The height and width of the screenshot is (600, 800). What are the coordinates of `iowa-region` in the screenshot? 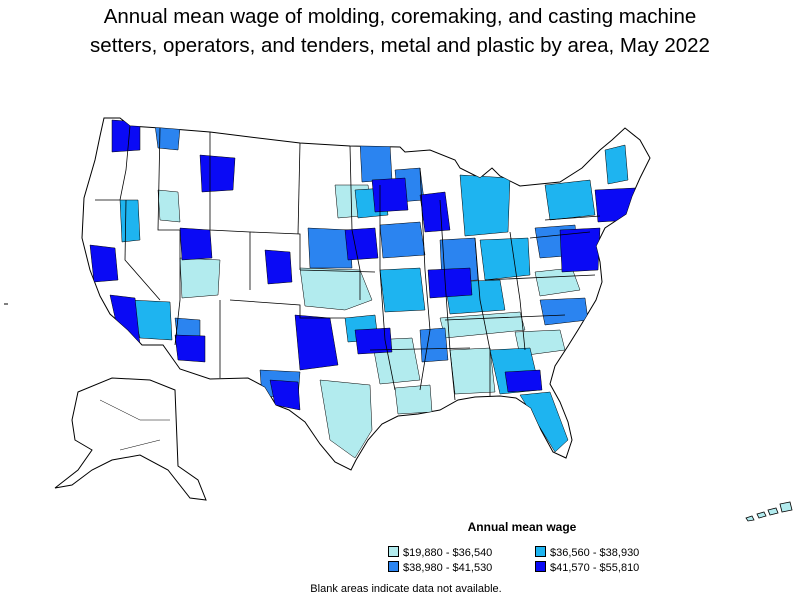 It's located at (402, 240).